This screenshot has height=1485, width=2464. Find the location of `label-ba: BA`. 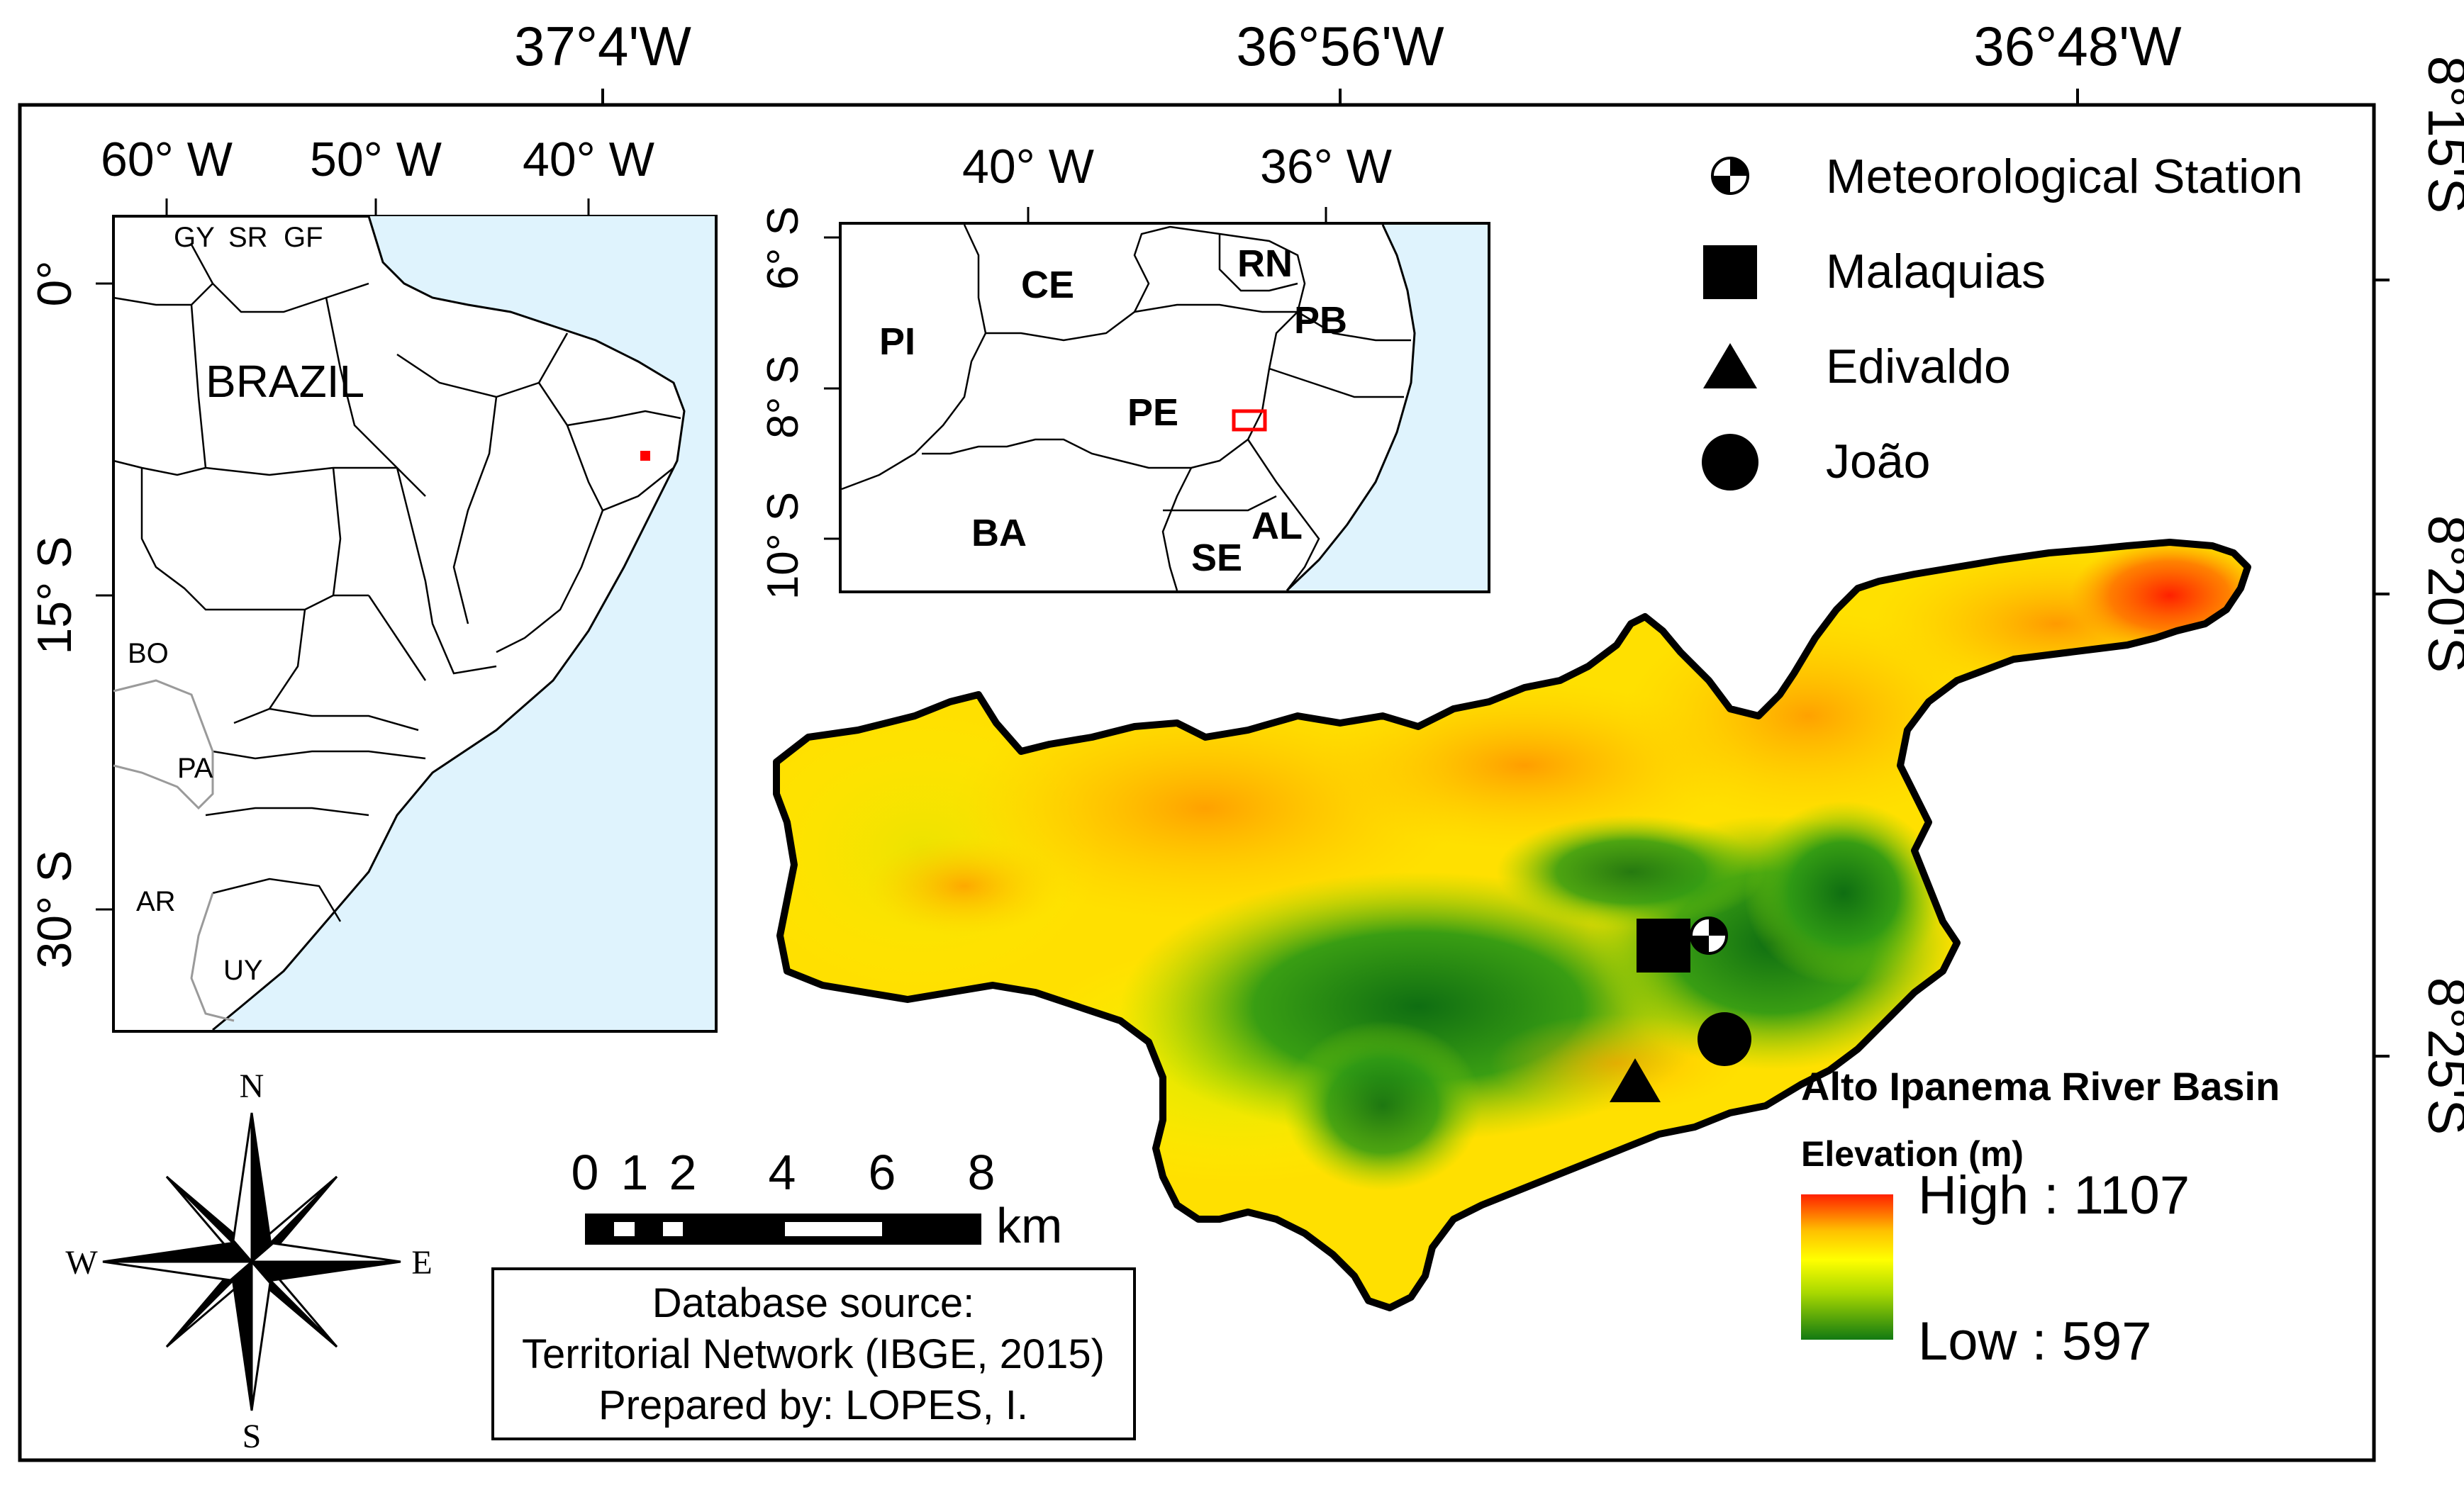

label-ba: BA is located at coordinates (999, 533).